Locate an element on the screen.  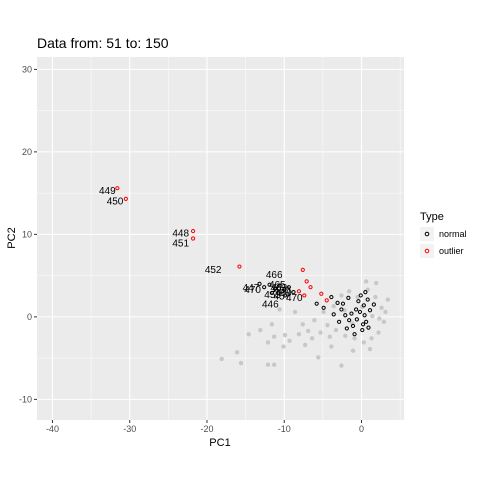
point-label: 451 is located at coordinates (180, 244).